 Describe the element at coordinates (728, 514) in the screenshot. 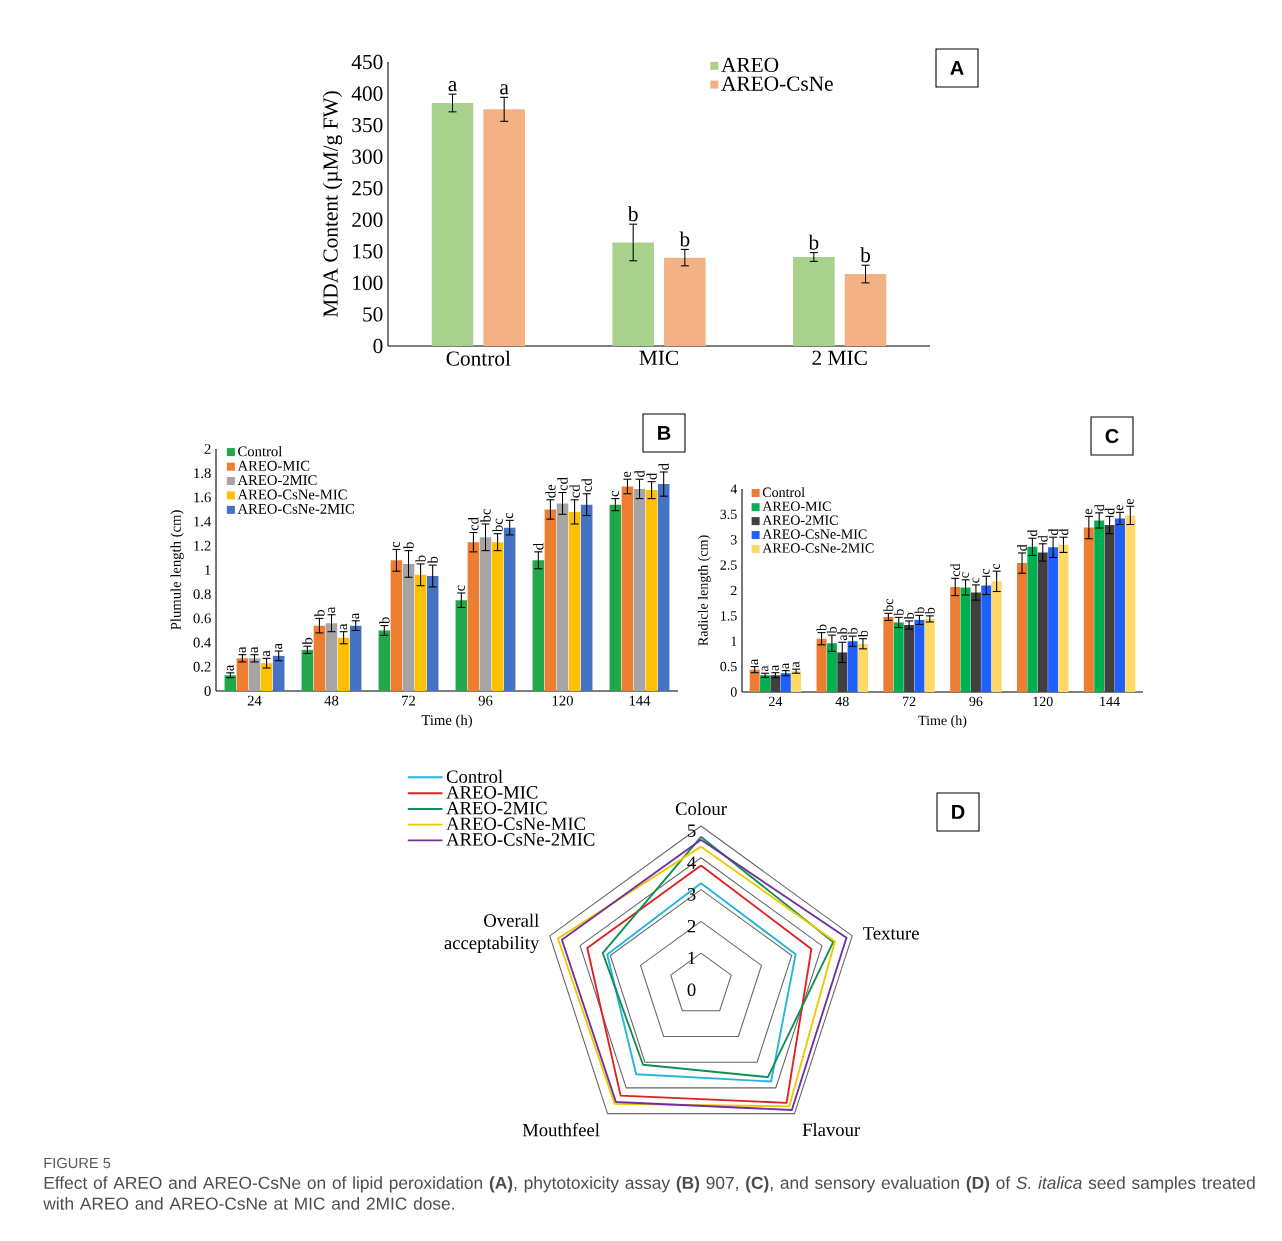

I see `y-tick-label: 3.5` at that location.